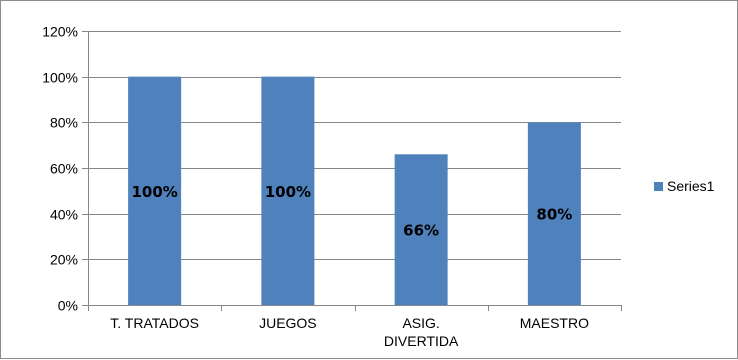 This screenshot has height=360, width=738. Describe the element at coordinates (68, 306) in the screenshot. I see `y-tick-label: 0%` at that location.